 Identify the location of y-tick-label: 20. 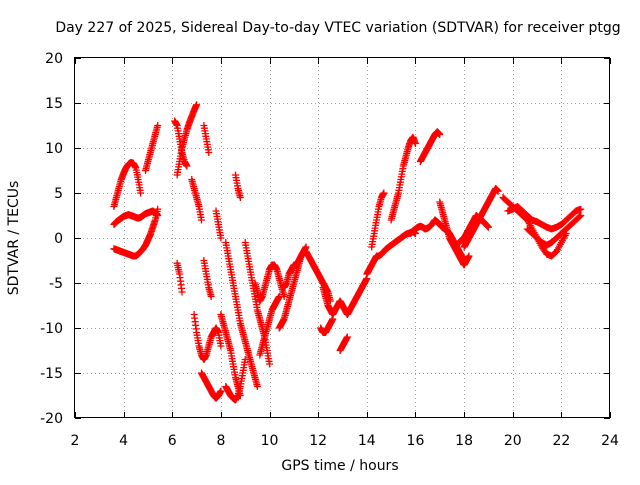
(54, 59).